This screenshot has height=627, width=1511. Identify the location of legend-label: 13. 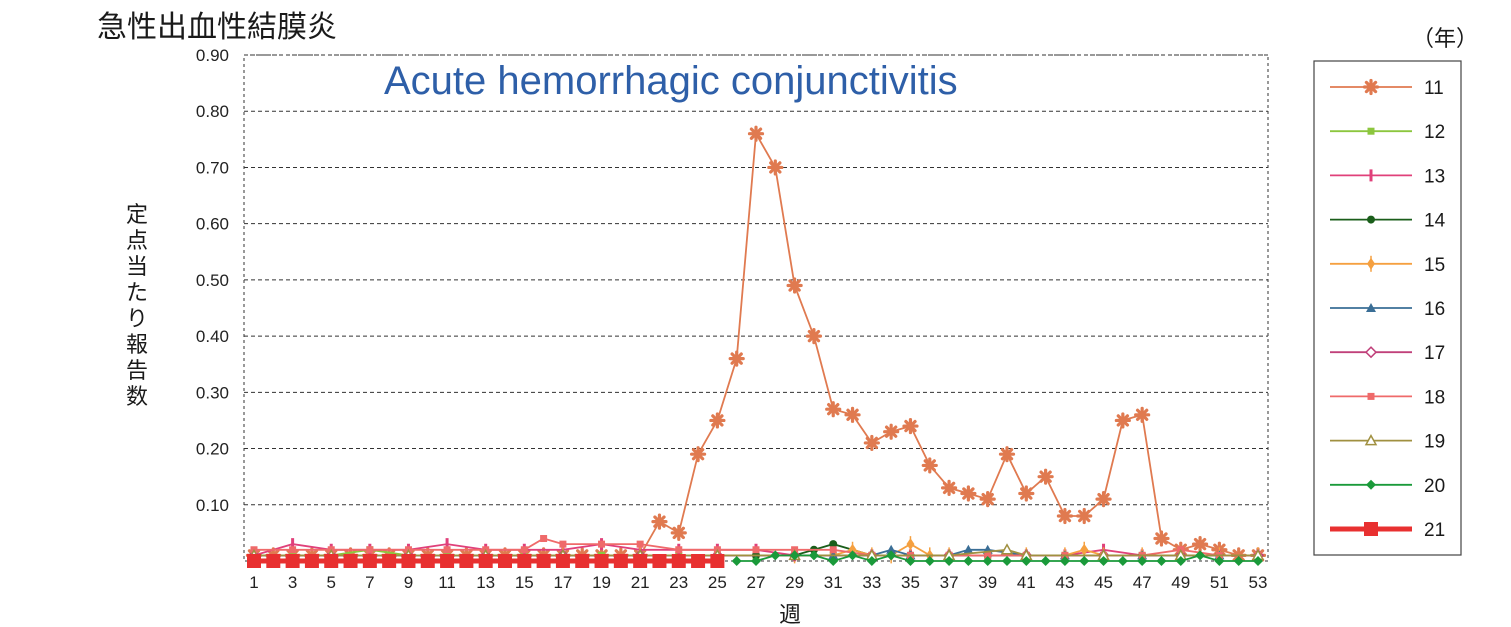
(1434, 176).